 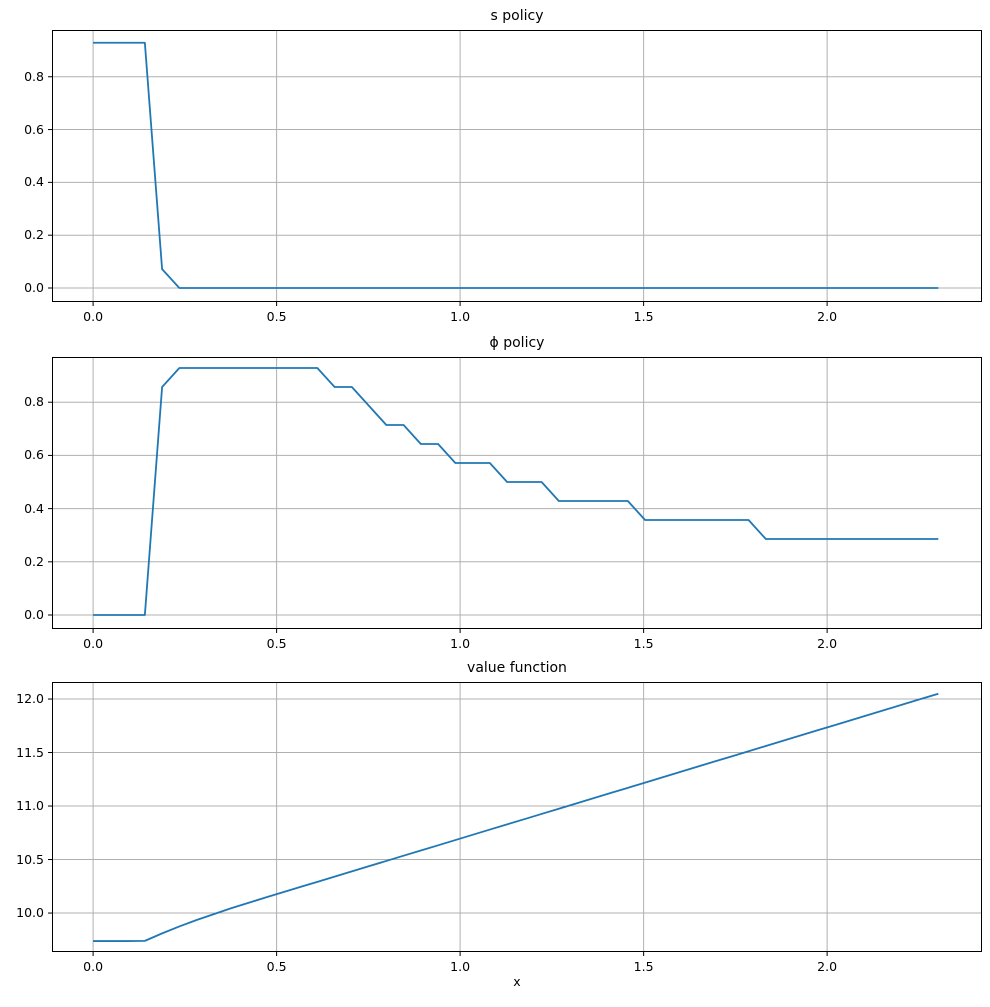 I want to click on y-tick-label: 10.5, so click(x=30, y=859).